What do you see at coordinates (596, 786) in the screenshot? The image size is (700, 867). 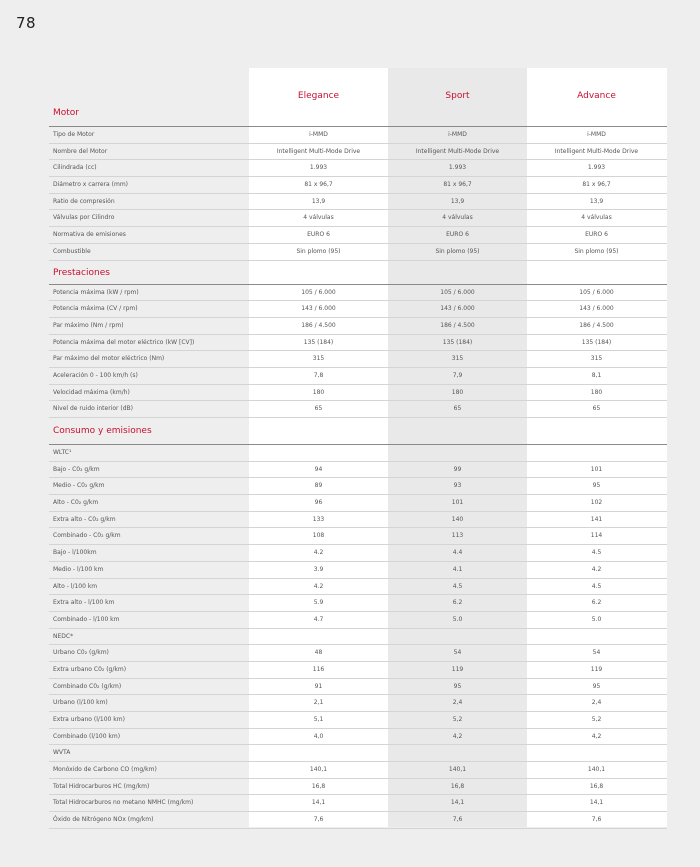 I see `cell-advance: 16,8` at bounding box center [596, 786].